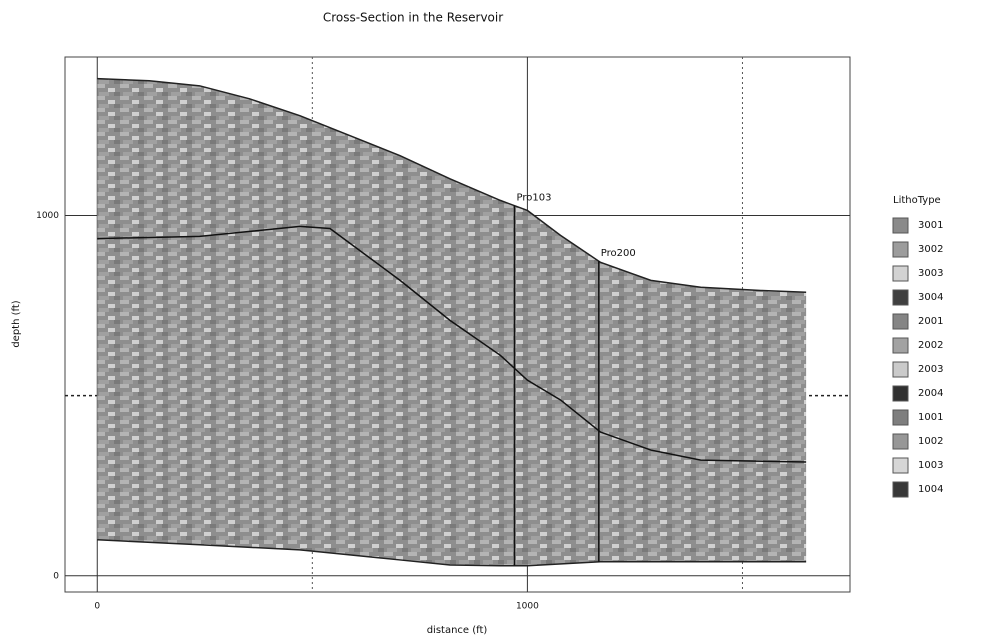  I want to click on legend-label: 1004, so click(930, 489).